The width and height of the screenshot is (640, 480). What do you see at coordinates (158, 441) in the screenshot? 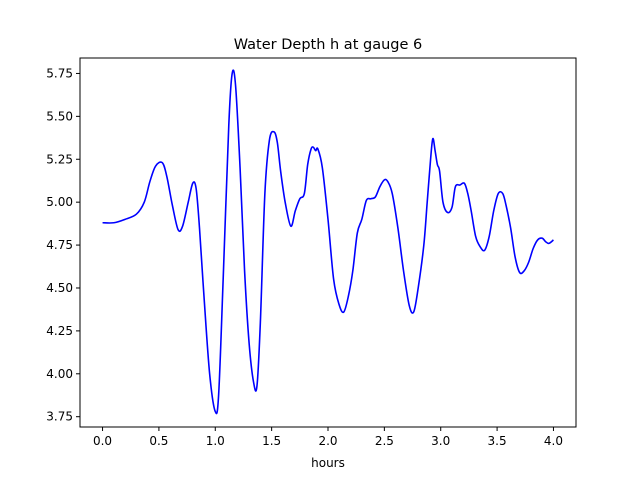
I see `x-tick-label: 0.5` at bounding box center [158, 441].